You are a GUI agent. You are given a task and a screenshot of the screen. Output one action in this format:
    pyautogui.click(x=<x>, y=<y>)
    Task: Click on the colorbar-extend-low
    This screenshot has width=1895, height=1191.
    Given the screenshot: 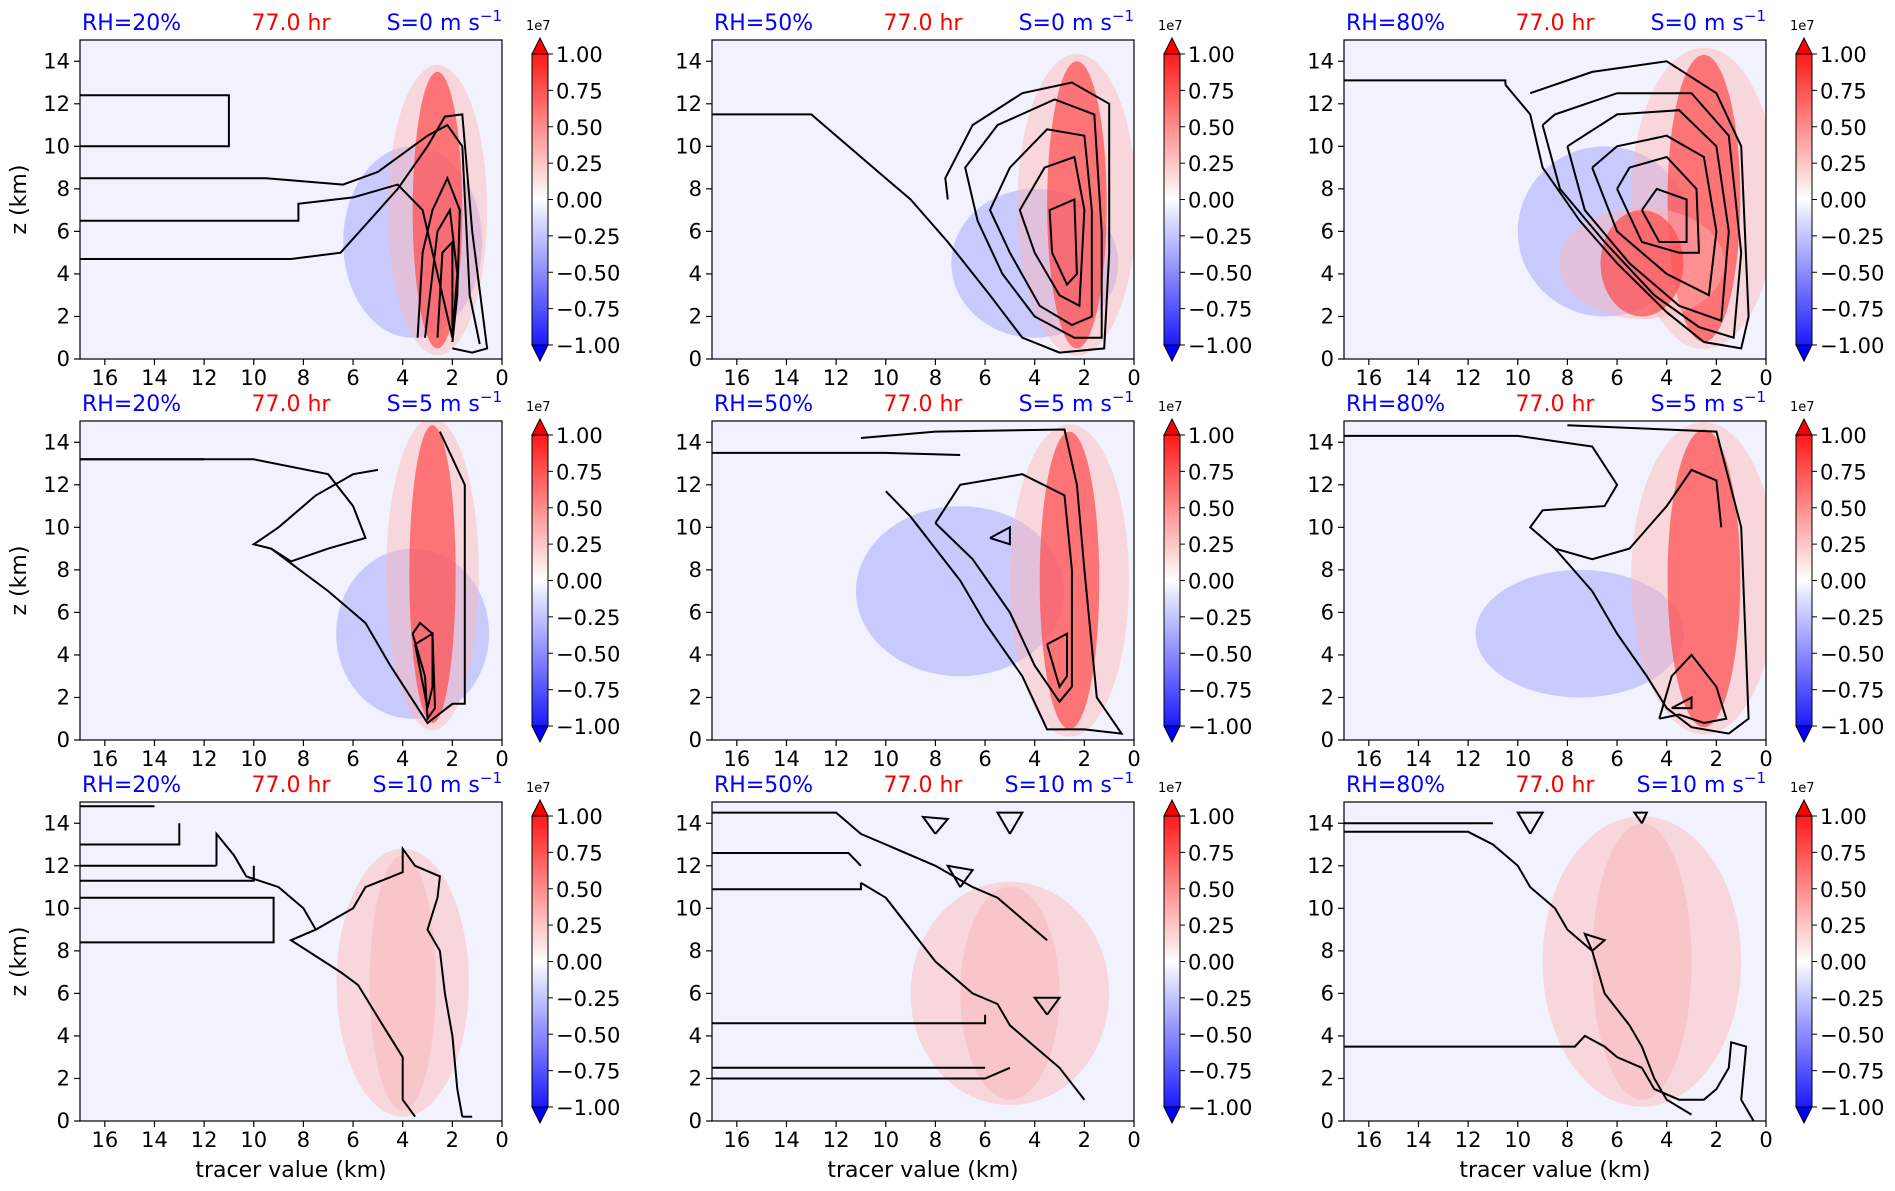 What is the action you would take?
    pyautogui.click(x=1804, y=734)
    